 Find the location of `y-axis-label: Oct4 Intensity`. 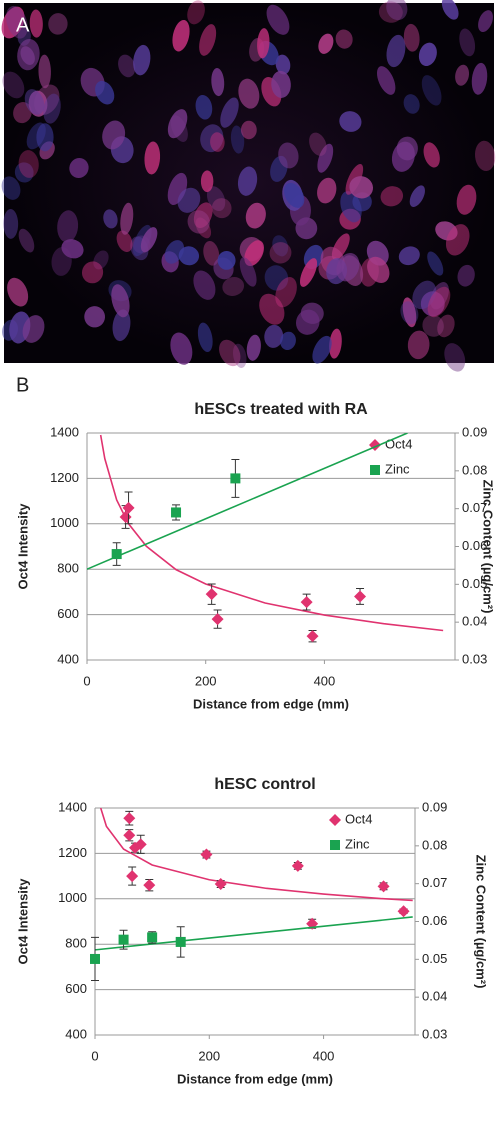

y-axis-label: Oct4 Intensity is located at coordinates (22, 546).